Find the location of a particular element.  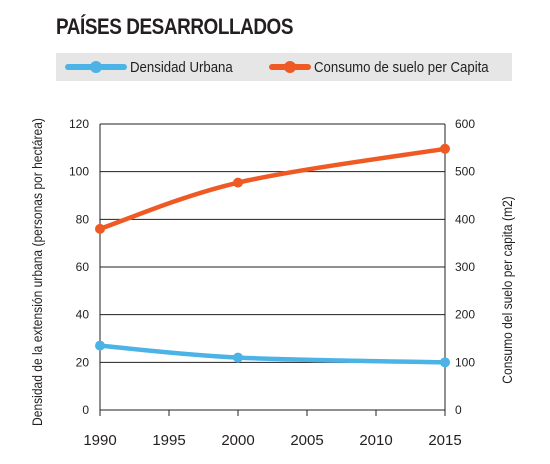

legend-swatch-densidad is located at coordinates (96, 67).